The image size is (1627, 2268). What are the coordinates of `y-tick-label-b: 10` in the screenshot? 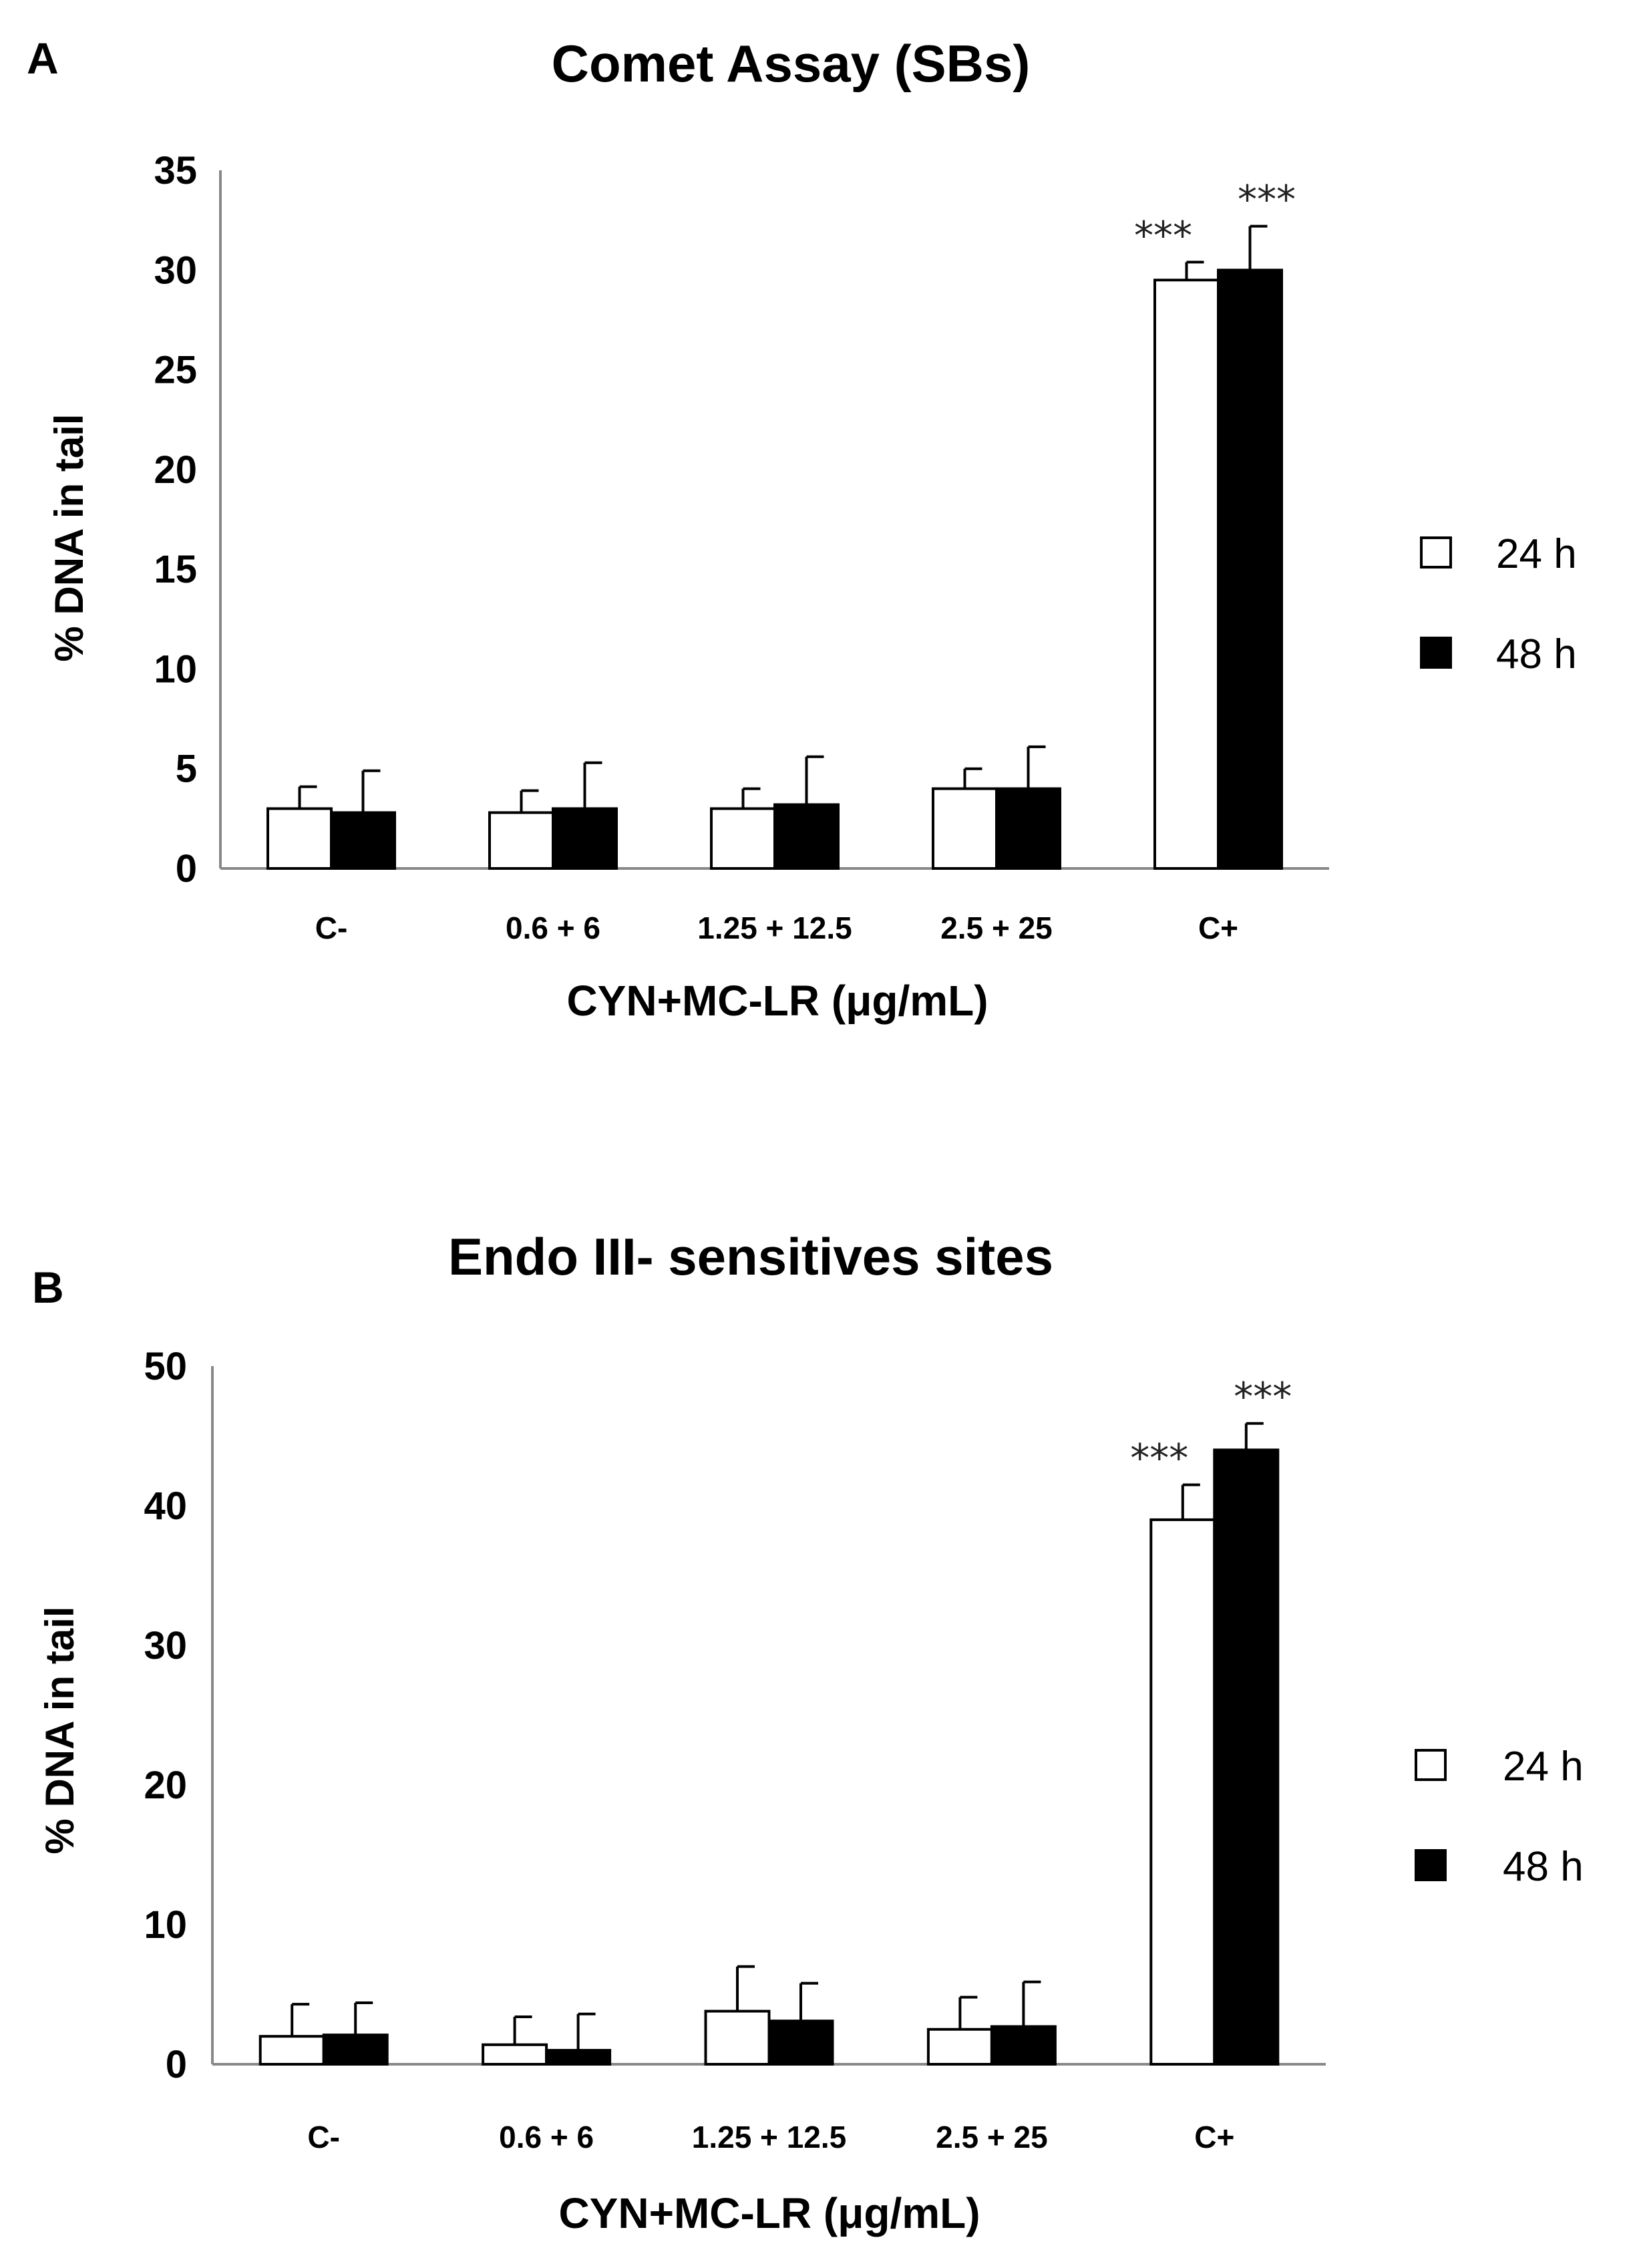 It's located at (165, 1925).